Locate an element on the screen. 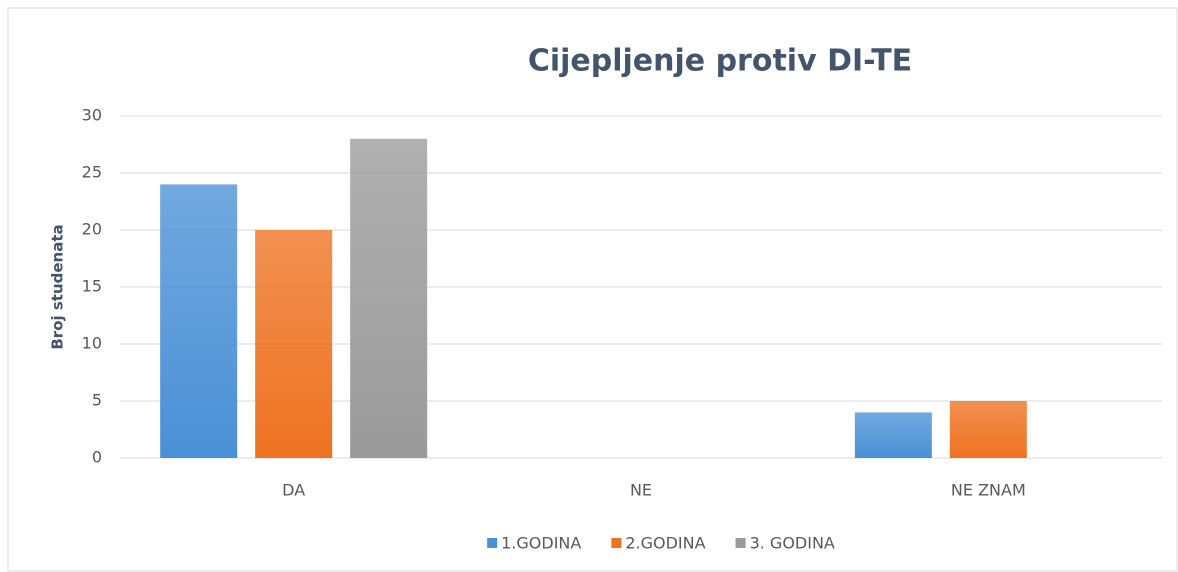 The height and width of the screenshot is (572, 1178). y-tick-label: 25 is located at coordinates (92, 172).